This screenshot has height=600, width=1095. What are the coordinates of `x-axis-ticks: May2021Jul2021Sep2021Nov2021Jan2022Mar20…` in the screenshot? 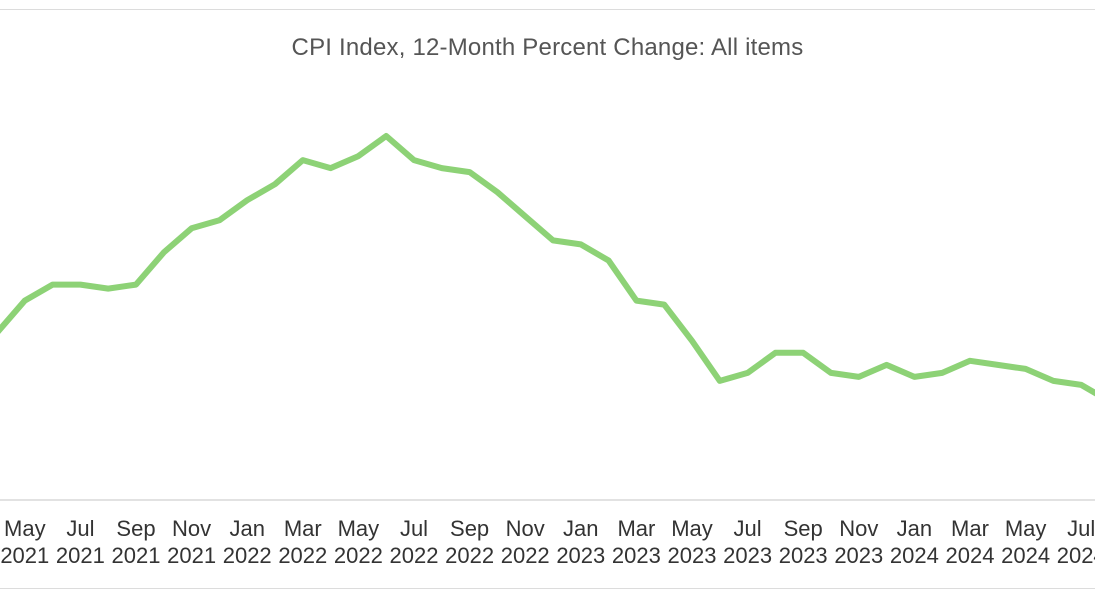 It's located at (547, 542).